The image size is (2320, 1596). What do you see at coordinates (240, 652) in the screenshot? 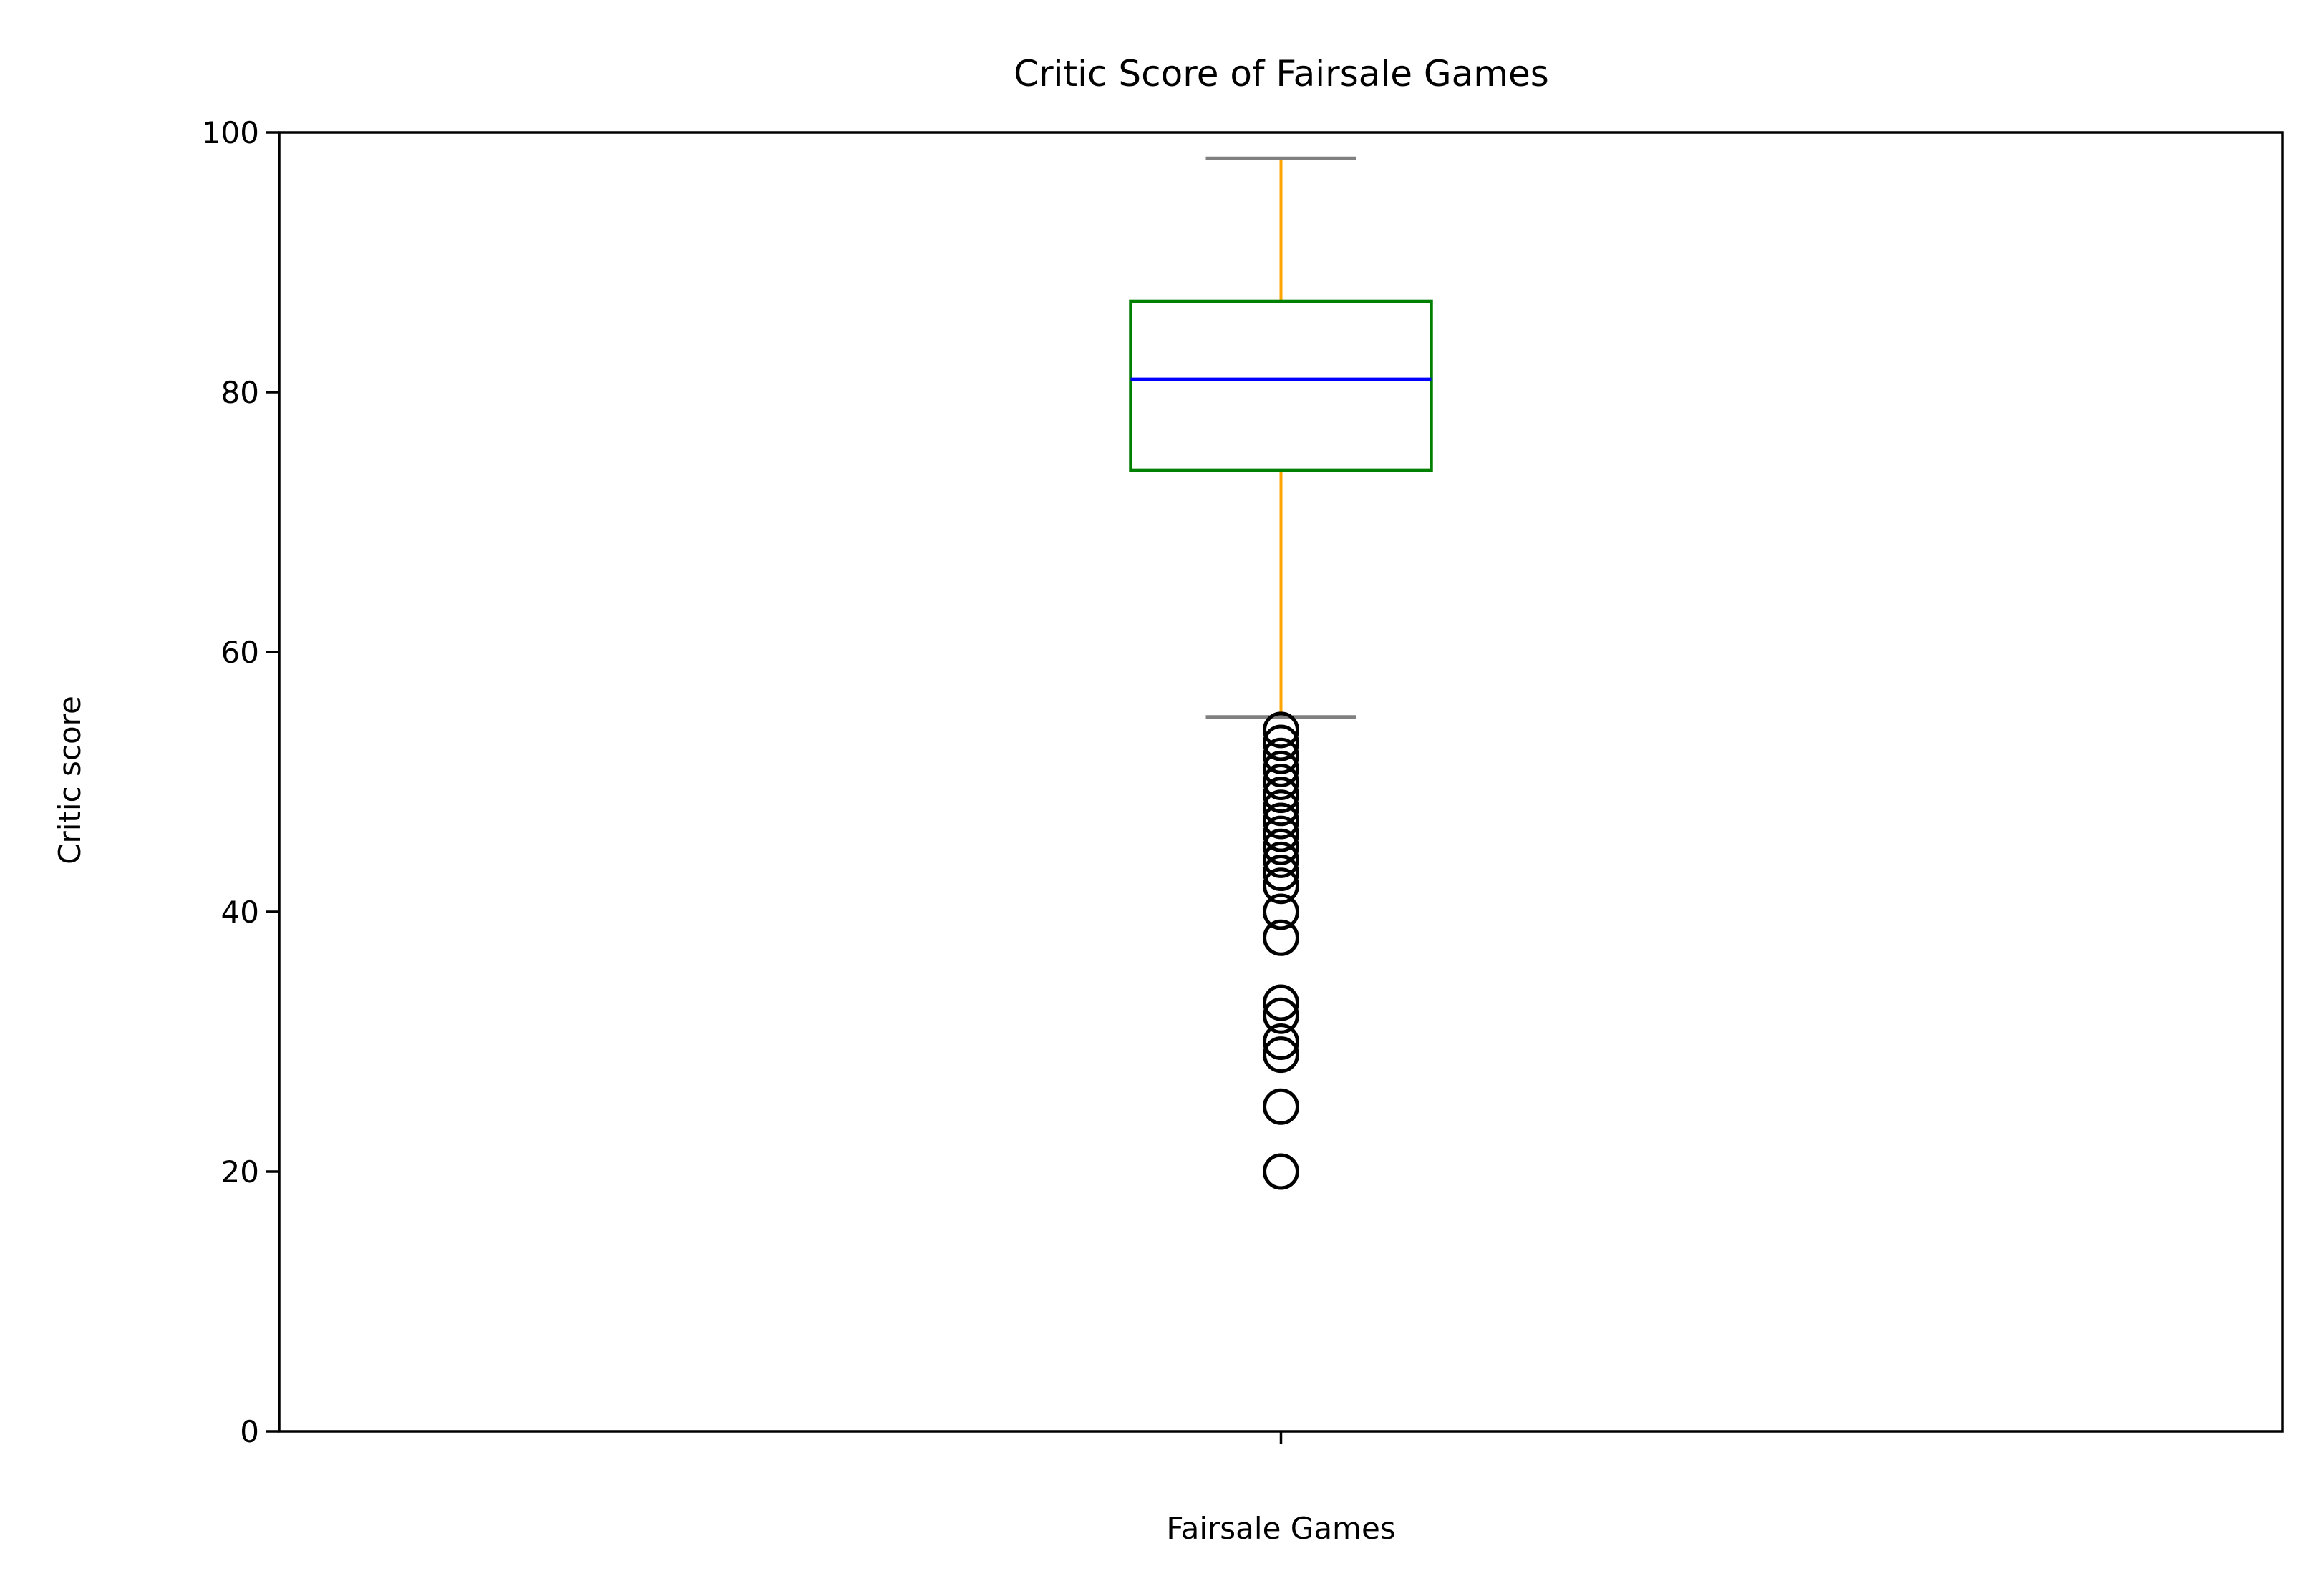
I see `y-tick-label: 60` at bounding box center [240, 652].